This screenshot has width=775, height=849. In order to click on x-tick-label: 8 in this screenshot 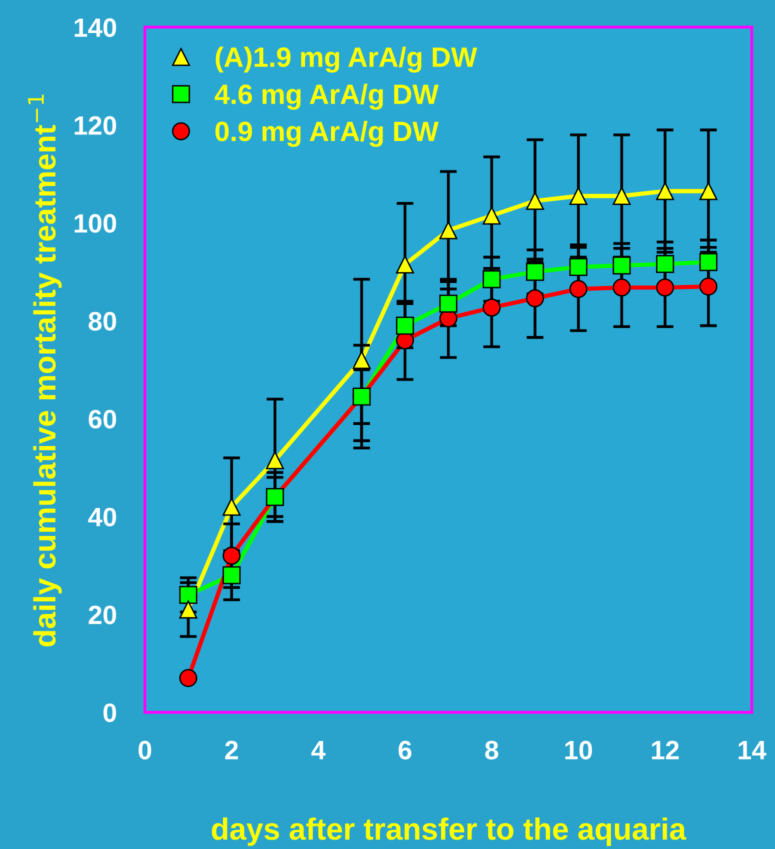, I will do `click(491, 750)`.